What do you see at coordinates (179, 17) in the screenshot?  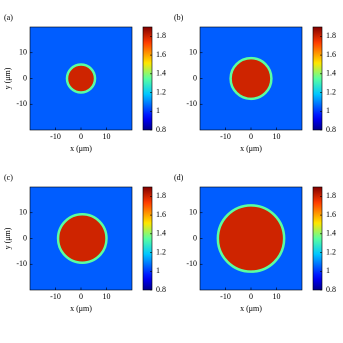 I see `panel-label: (b)` at bounding box center [179, 17].